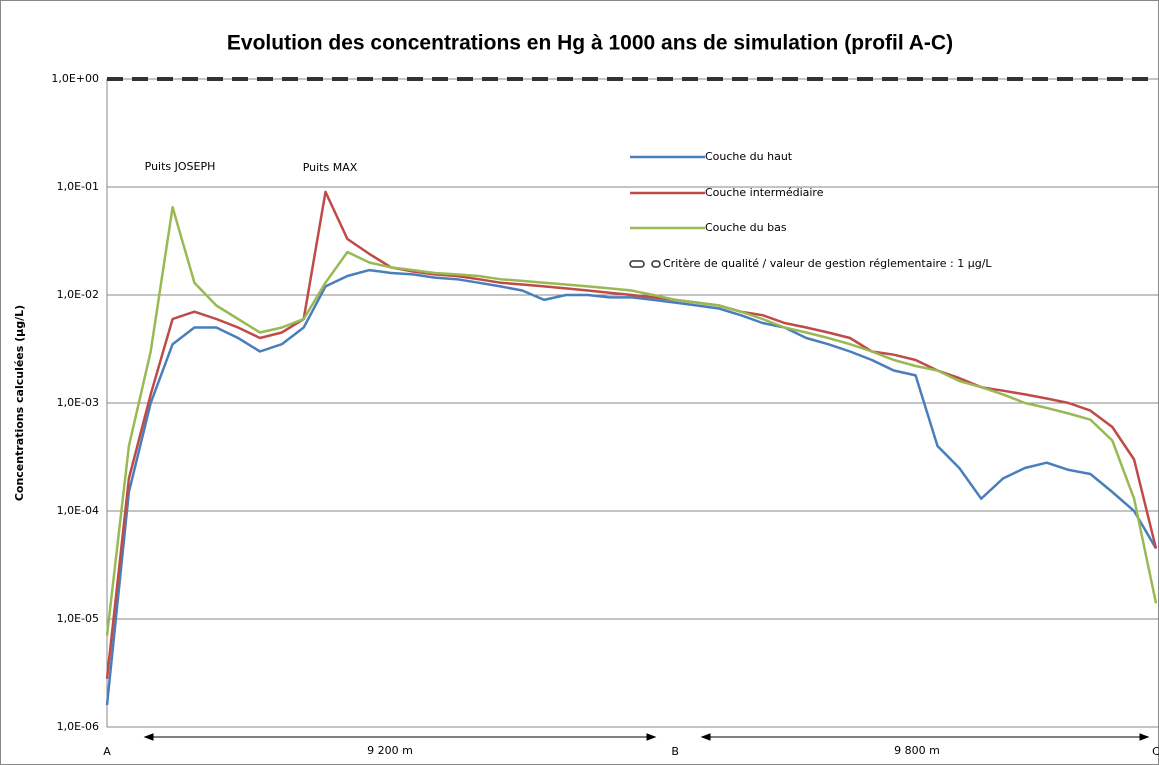  What do you see at coordinates (78, 294) in the screenshot?
I see `y-tick-label: 1,0E-02` at bounding box center [78, 294].